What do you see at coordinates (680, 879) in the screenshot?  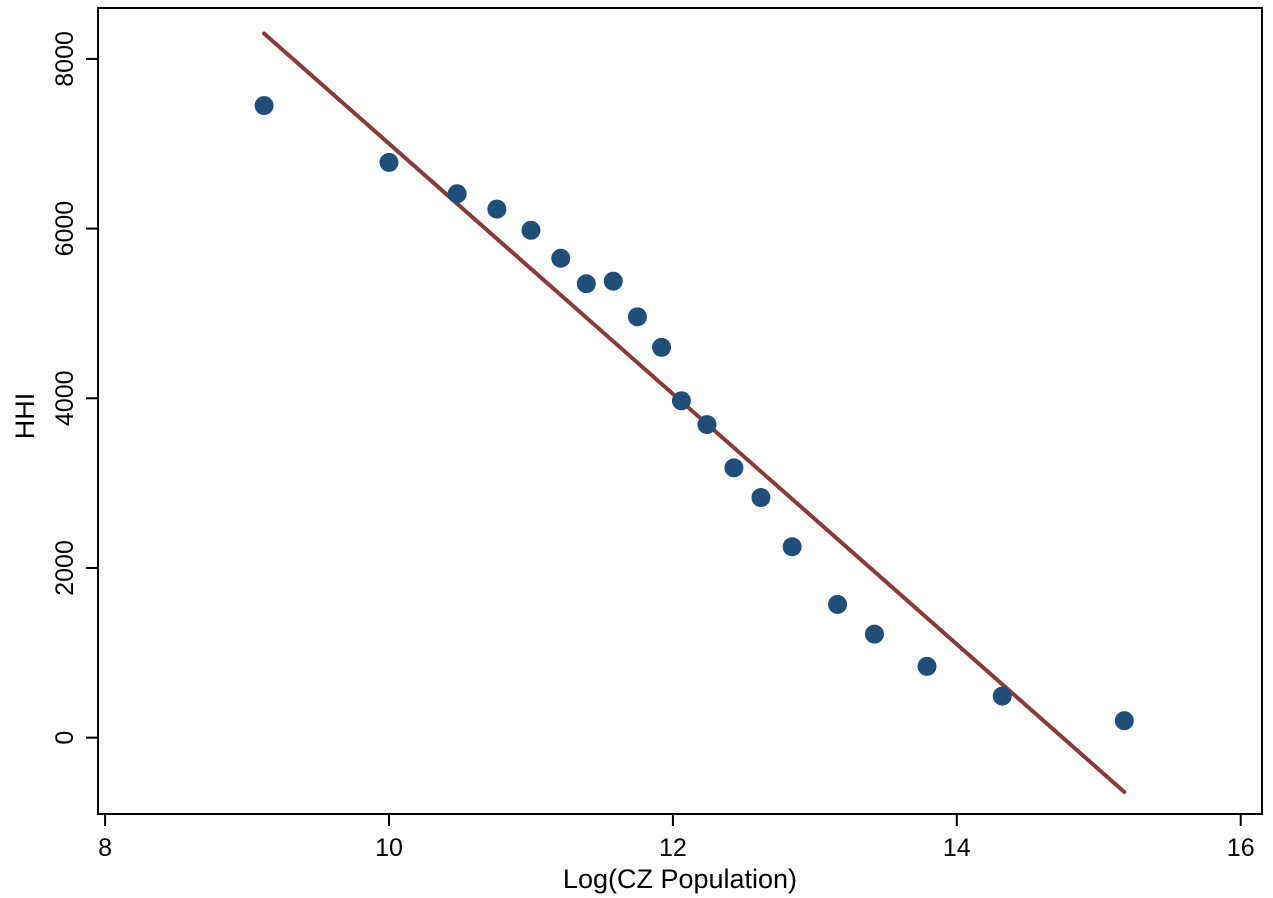 I see `x-axis-title: Log(CZ Population)` at bounding box center [680, 879].